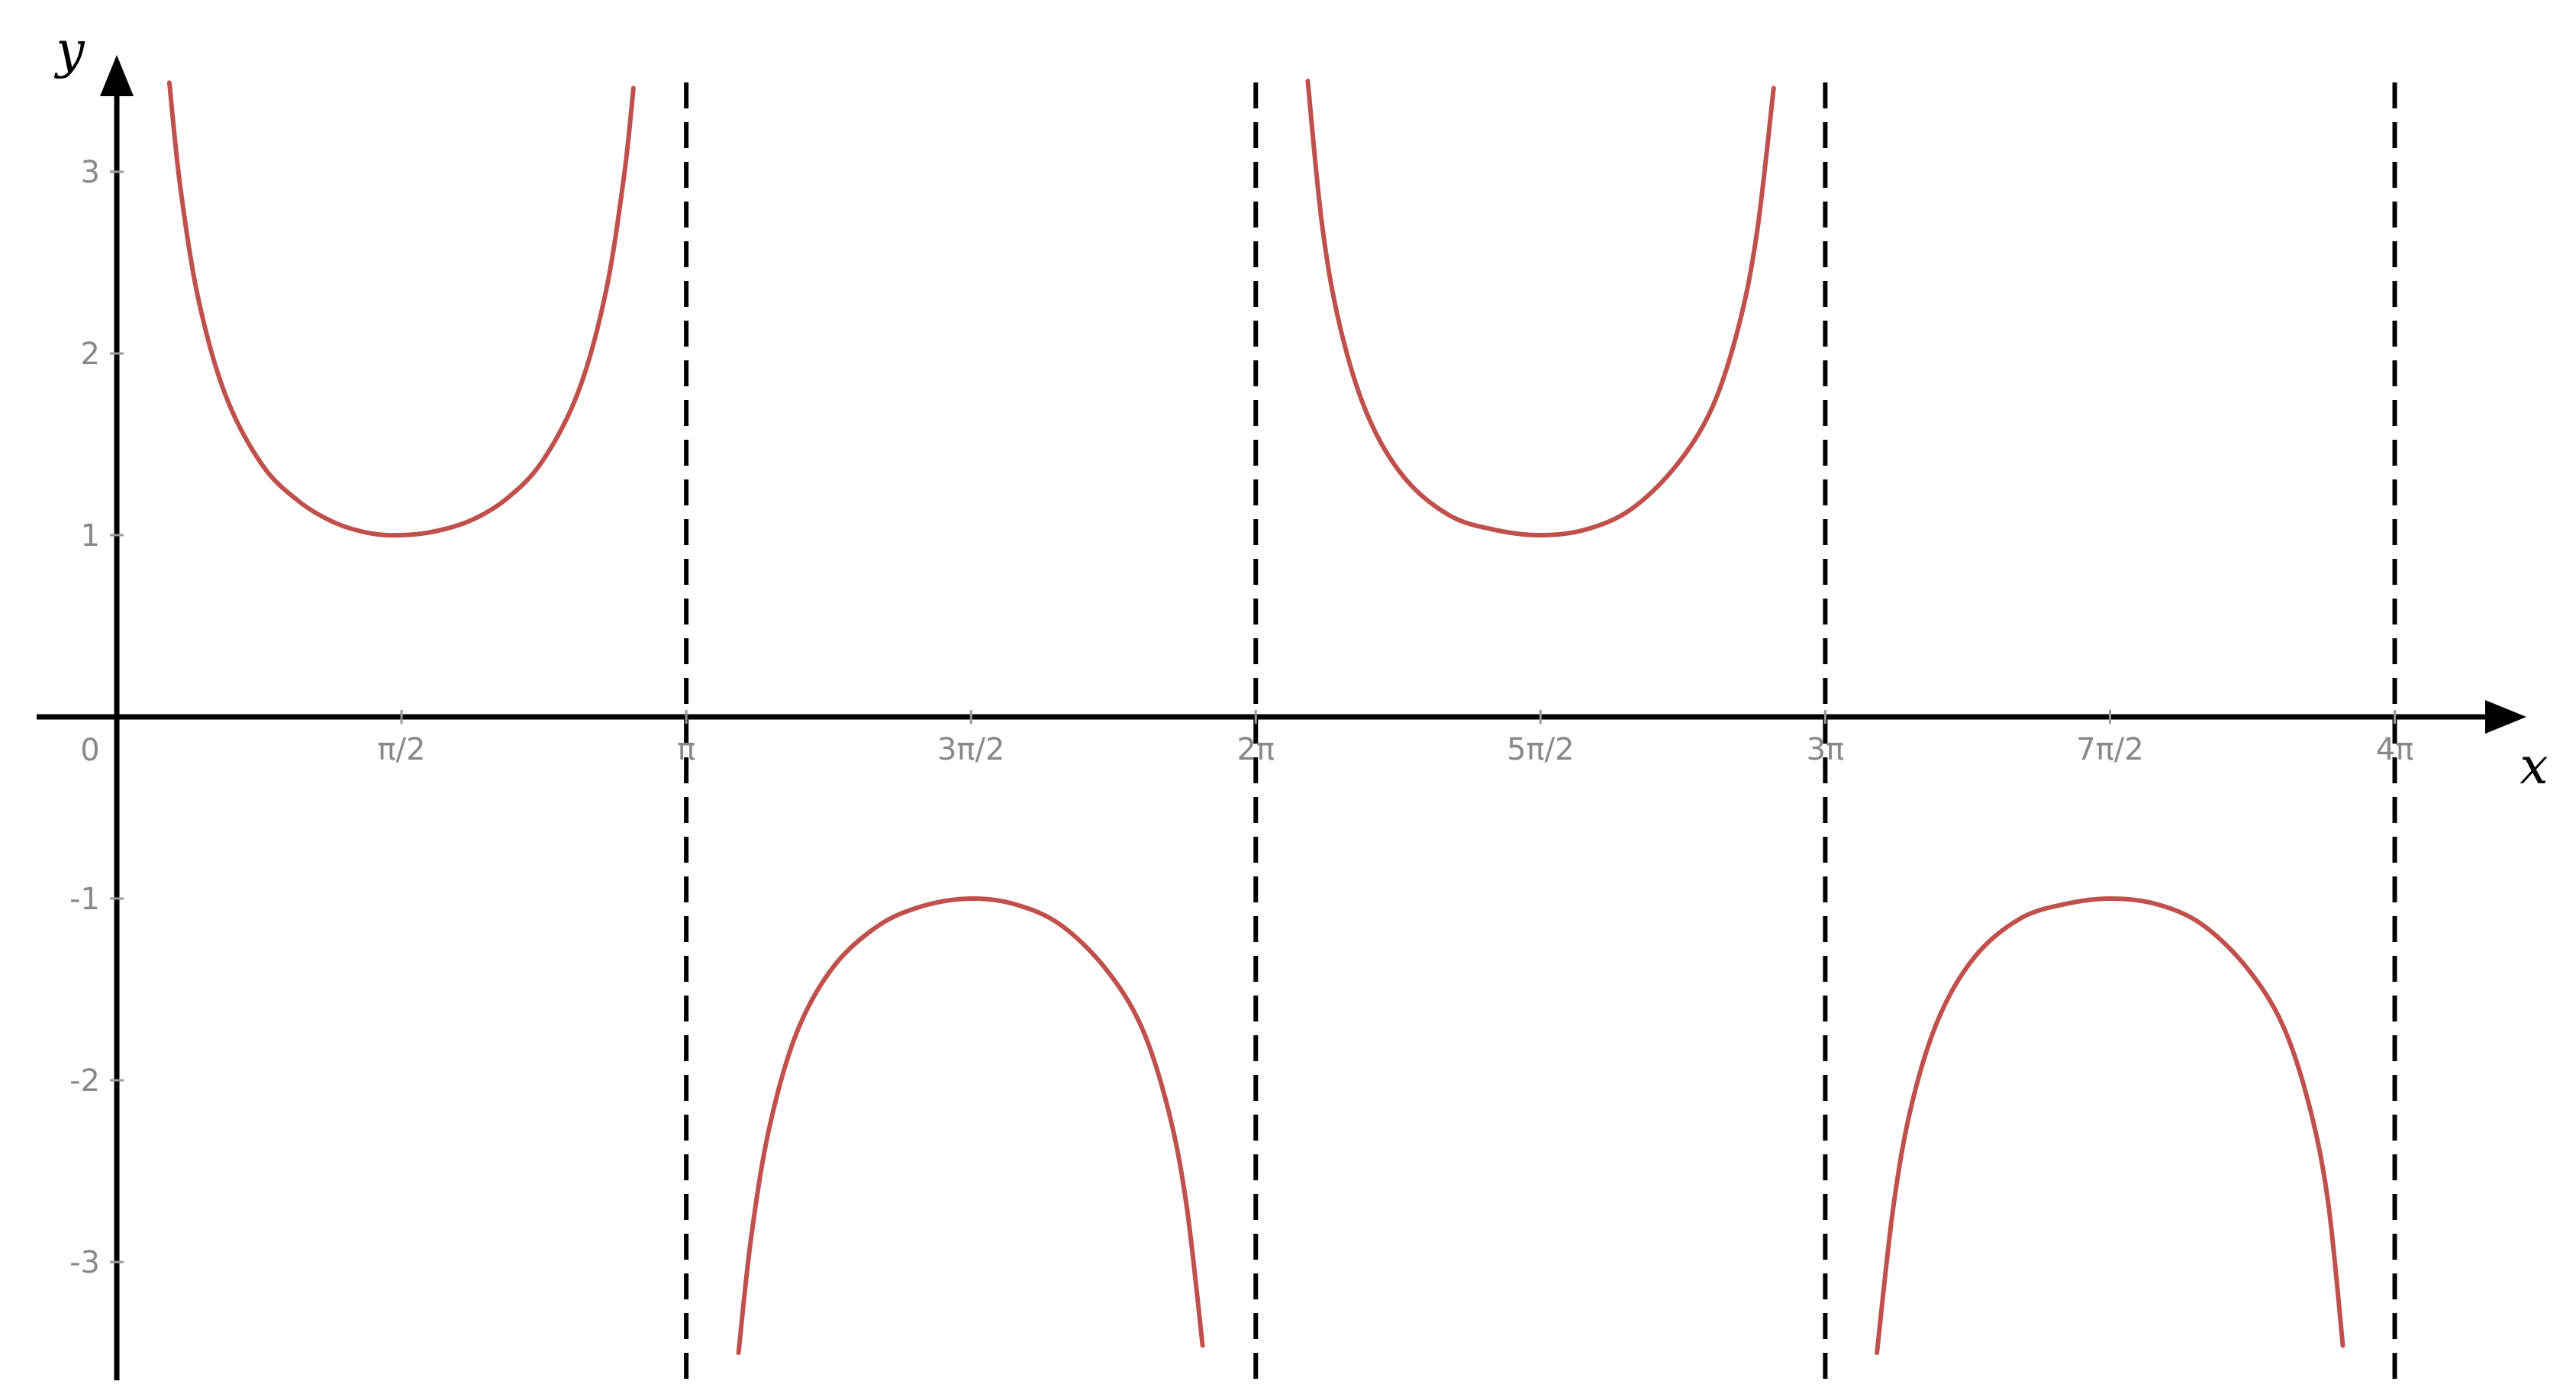 This screenshot has width=2576, height=1391. I want to click on y-tick-label-1: 3, so click(90, 172).